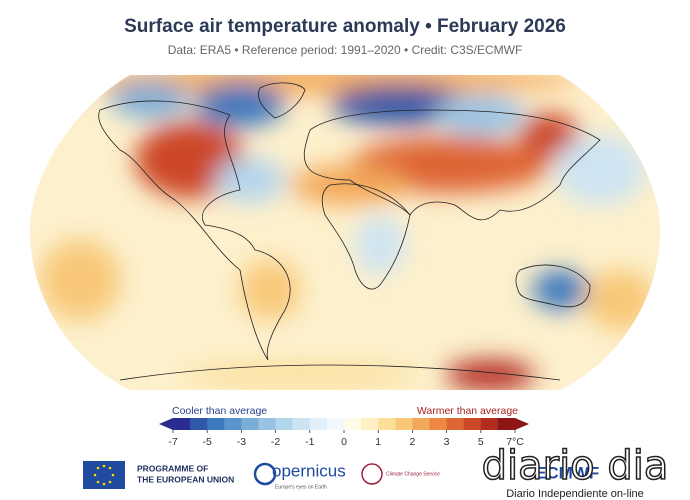 This screenshot has height=500, width=690. What do you see at coordinates (172, 468) in the screenshot?
I see `eu-line1: PROGRAMME OF` at bounding box center [172, 468].